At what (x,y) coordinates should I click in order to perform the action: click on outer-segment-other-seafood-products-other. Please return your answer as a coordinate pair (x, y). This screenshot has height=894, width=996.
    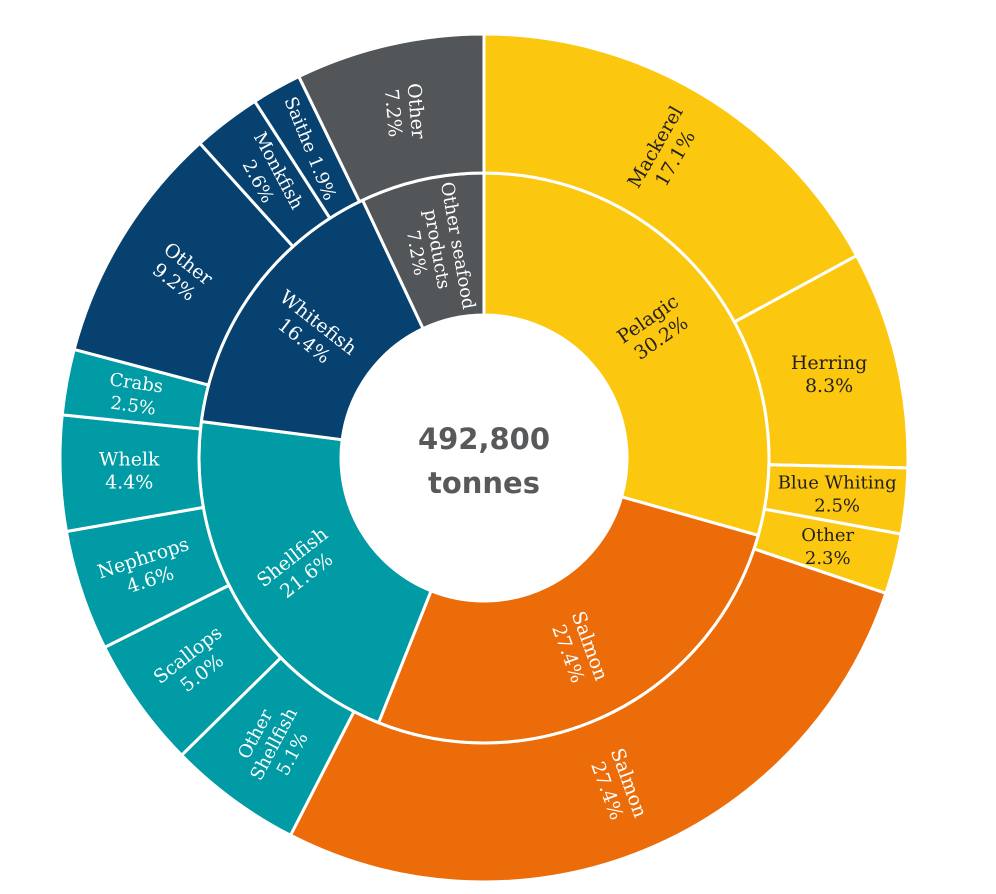
    Looking at the image, I should click on (391, 118).